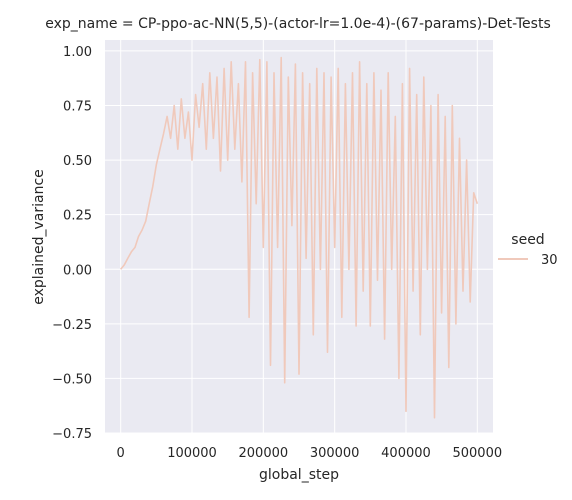 This screenshot has width=572, height=500. Describe the element at coordinates (72, 325) in the screenshot. I see `y-tick-label: −0.25` at that location.